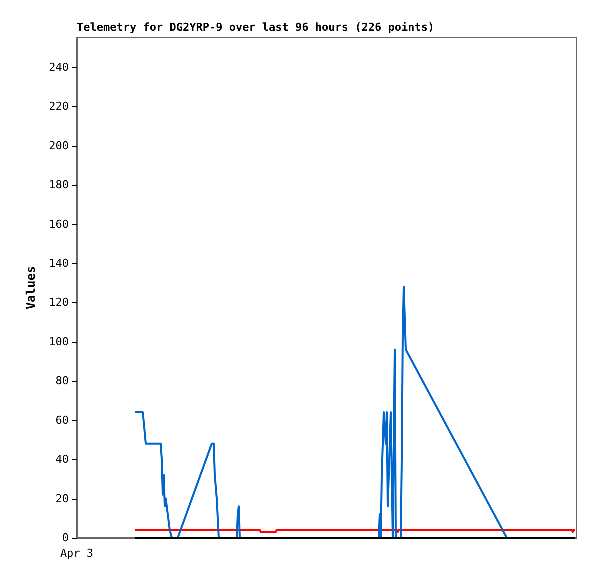 This screenshot has height=579, width=597. Describe the element at coordinates (31, 288) in the screenshot. I see `y-axis-title: Values` at that location.